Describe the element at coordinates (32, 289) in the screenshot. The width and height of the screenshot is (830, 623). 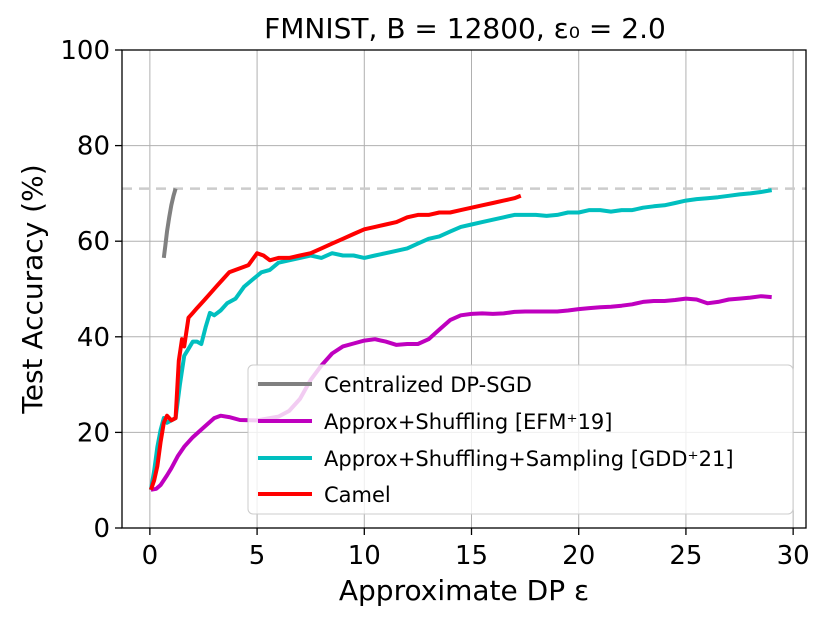
I see `y-axis-label: Test Accuracy (%)` at that location.